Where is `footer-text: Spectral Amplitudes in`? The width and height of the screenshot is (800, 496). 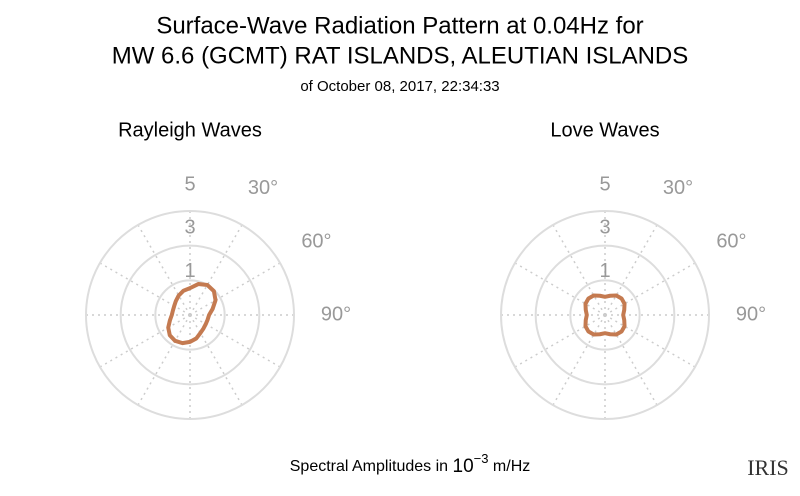
footer-text: Spectral Amplitudes in is located at coordinates (371, 466).